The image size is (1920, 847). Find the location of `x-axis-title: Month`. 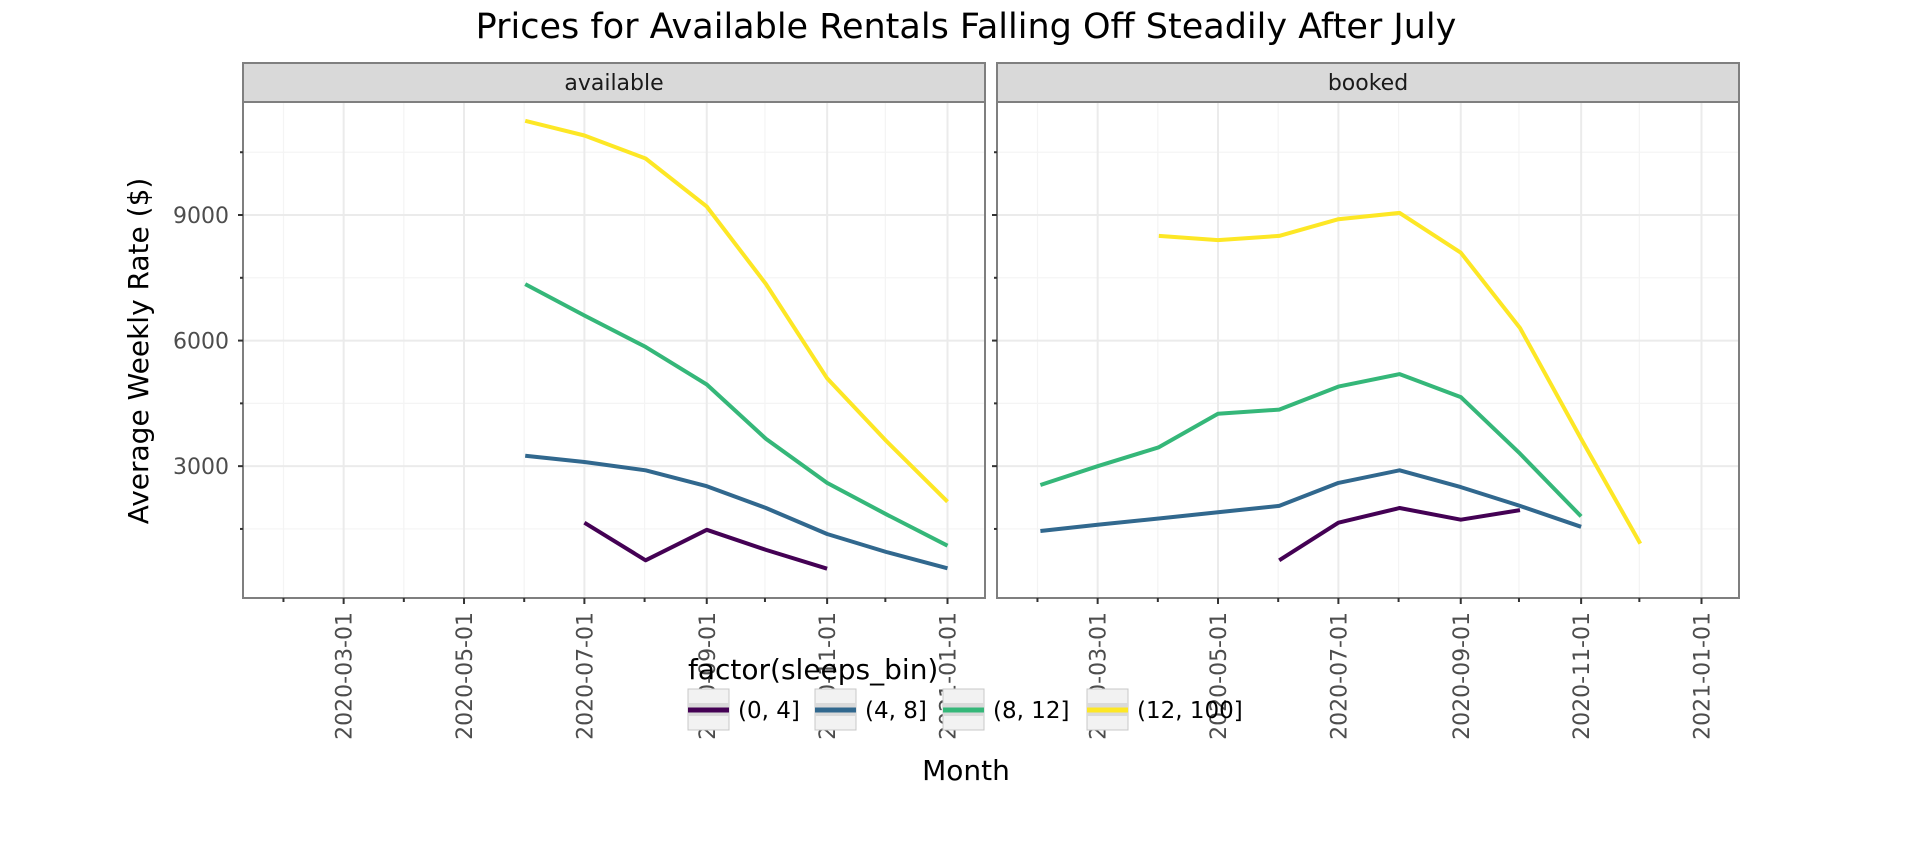

x-axis-title: Month is located at coordinates (966, 770).